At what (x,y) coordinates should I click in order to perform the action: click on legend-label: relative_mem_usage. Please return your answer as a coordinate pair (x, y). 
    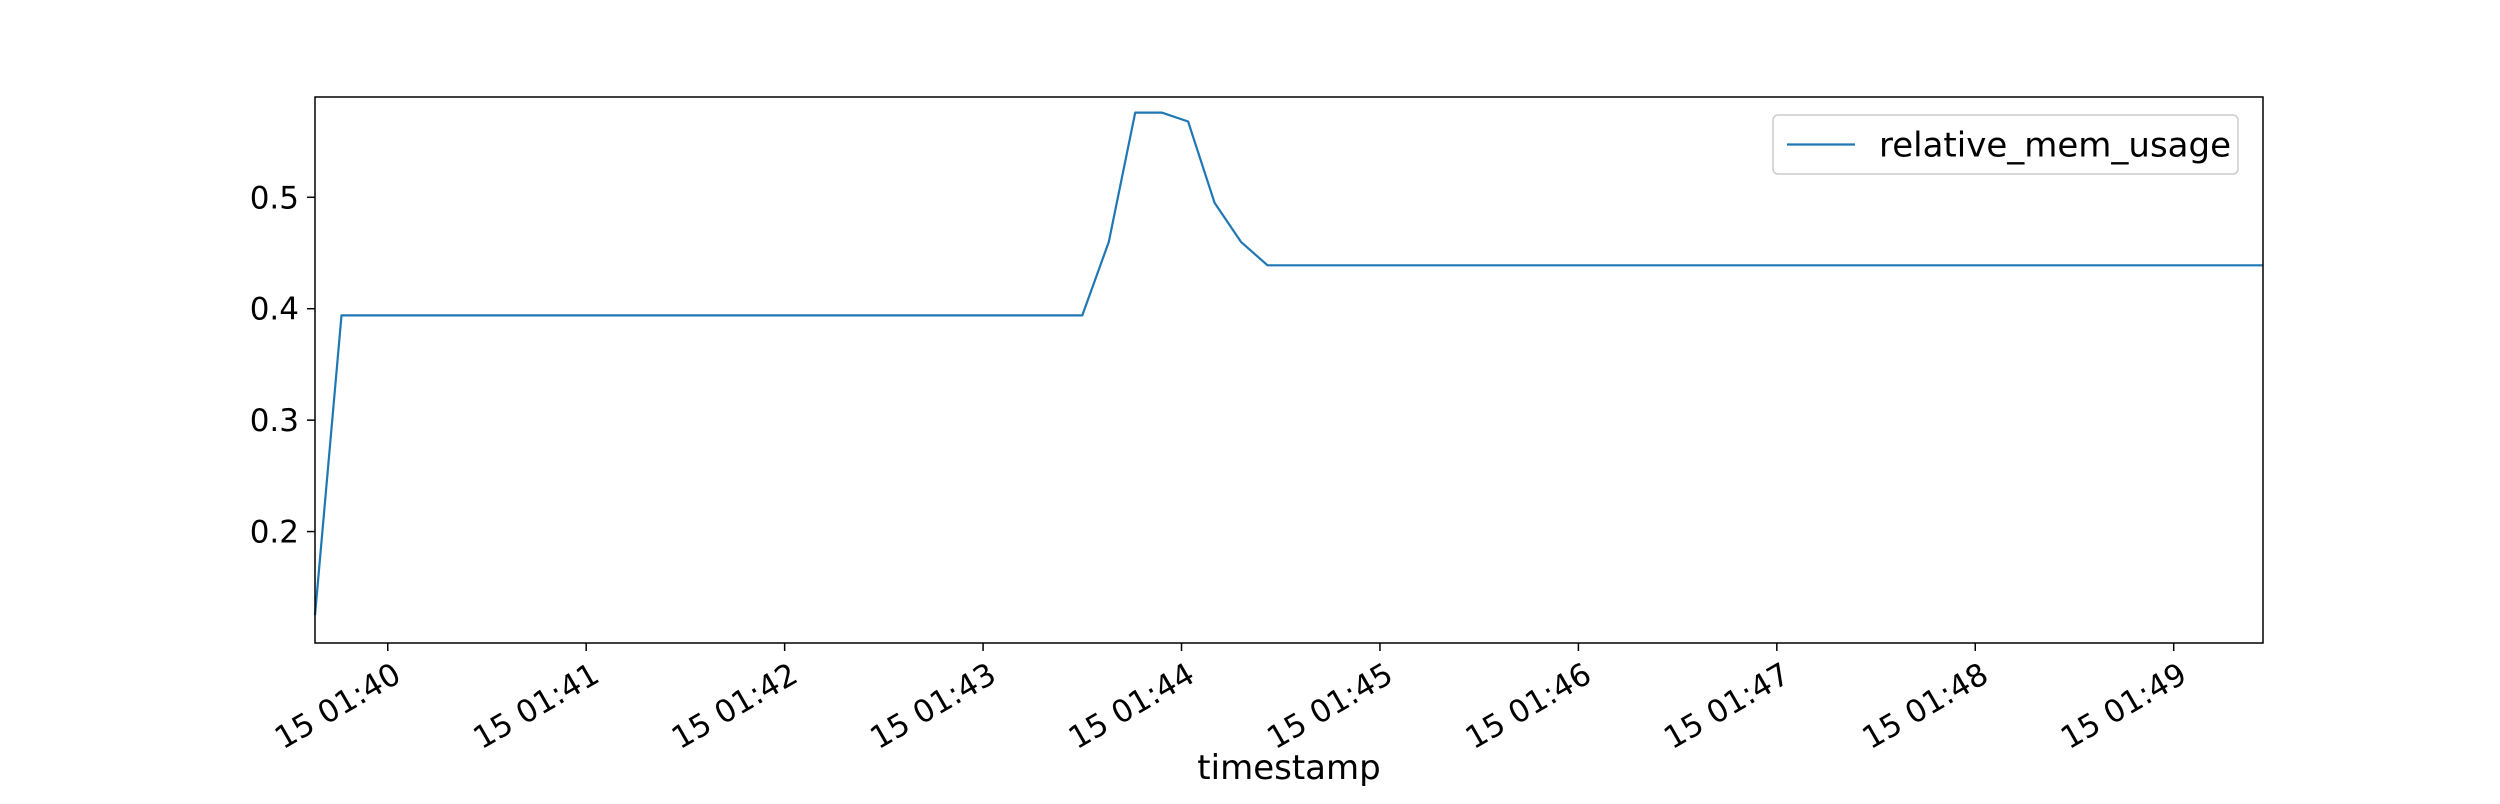
    Looking at the image, I should click on (2055, 146).